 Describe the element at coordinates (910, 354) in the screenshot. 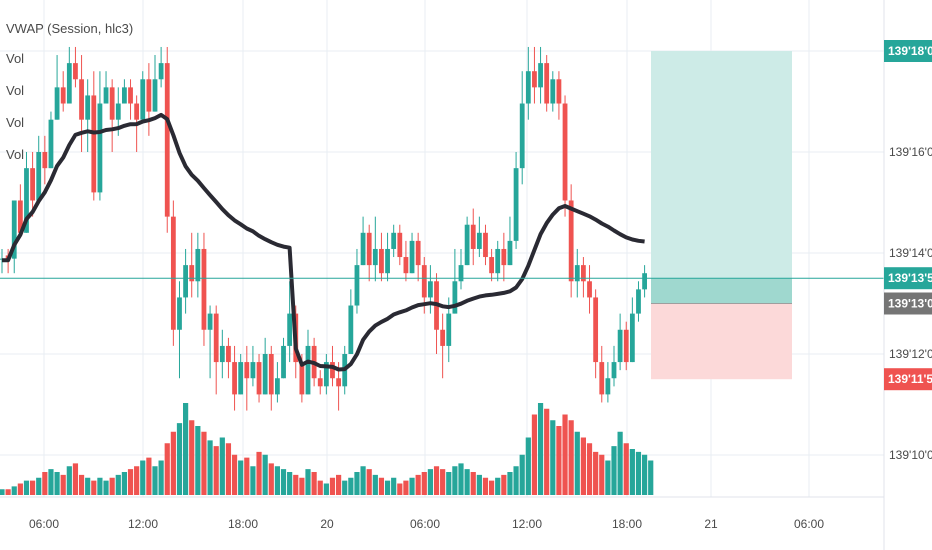

I see `price-tick-label-1: 139'12'0` at that location.